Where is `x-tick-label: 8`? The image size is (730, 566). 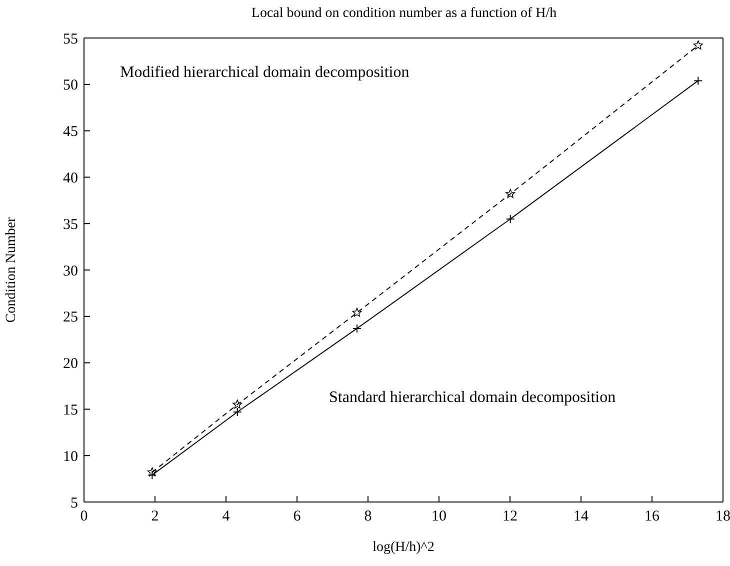
x-tick-label: 8 is located at coordinates (368, 516).